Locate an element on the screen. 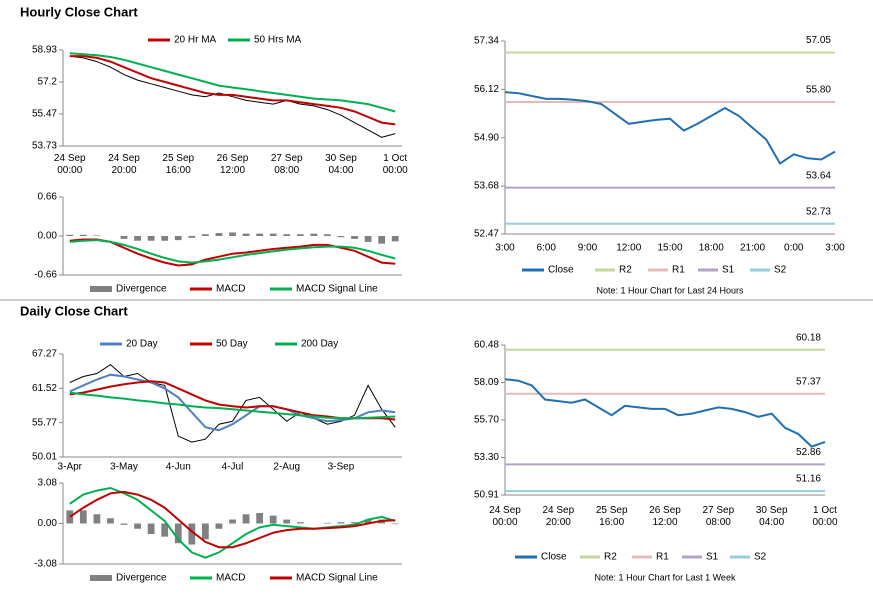  x-tick-label: 12:00 is located at coordinates (628, 248).